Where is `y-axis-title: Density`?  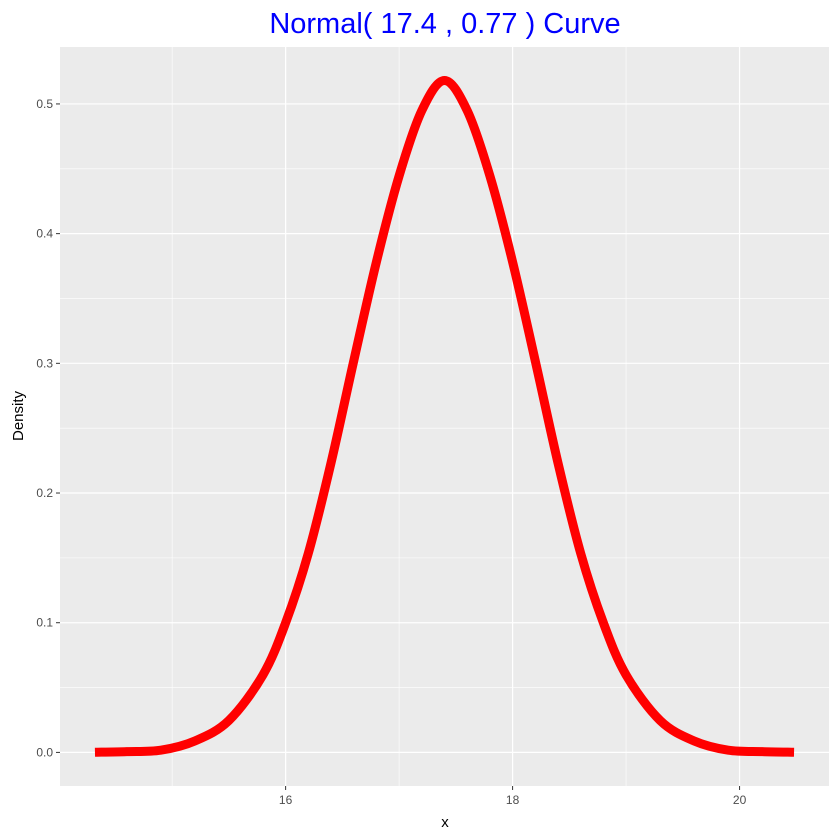
y-axis-title: Density is located at coordinates (18, 415).